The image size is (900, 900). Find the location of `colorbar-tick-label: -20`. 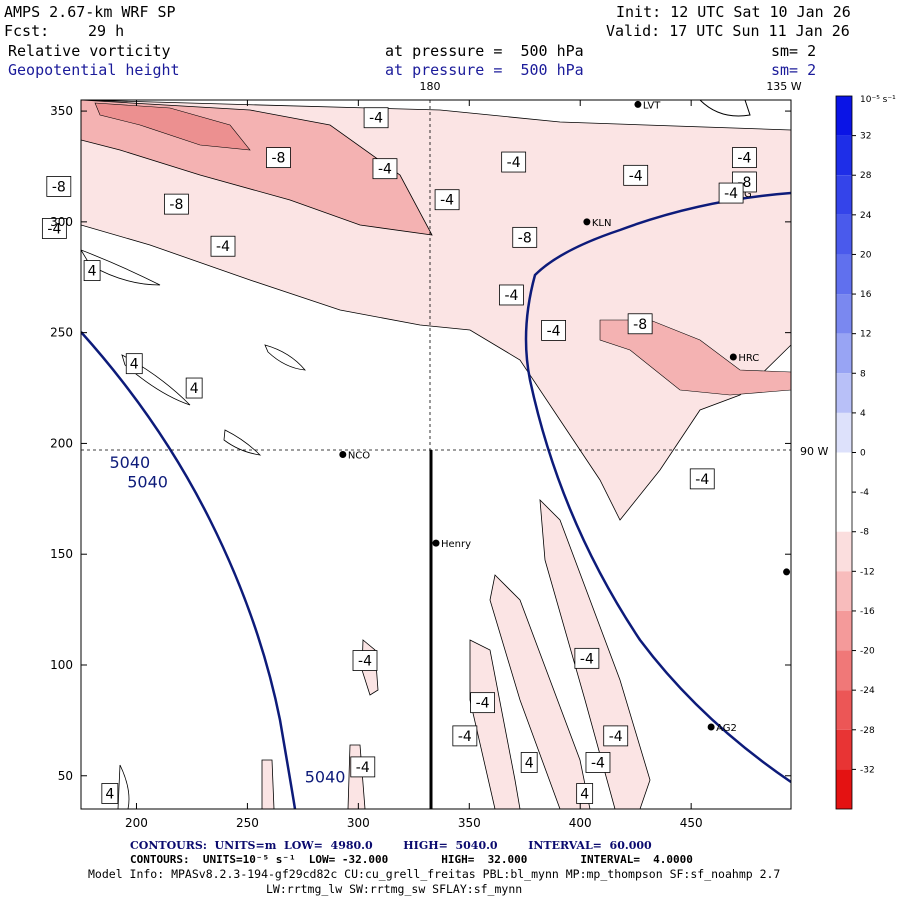

colorbar-tick-label: -20 is located at coordinates (867, 652).